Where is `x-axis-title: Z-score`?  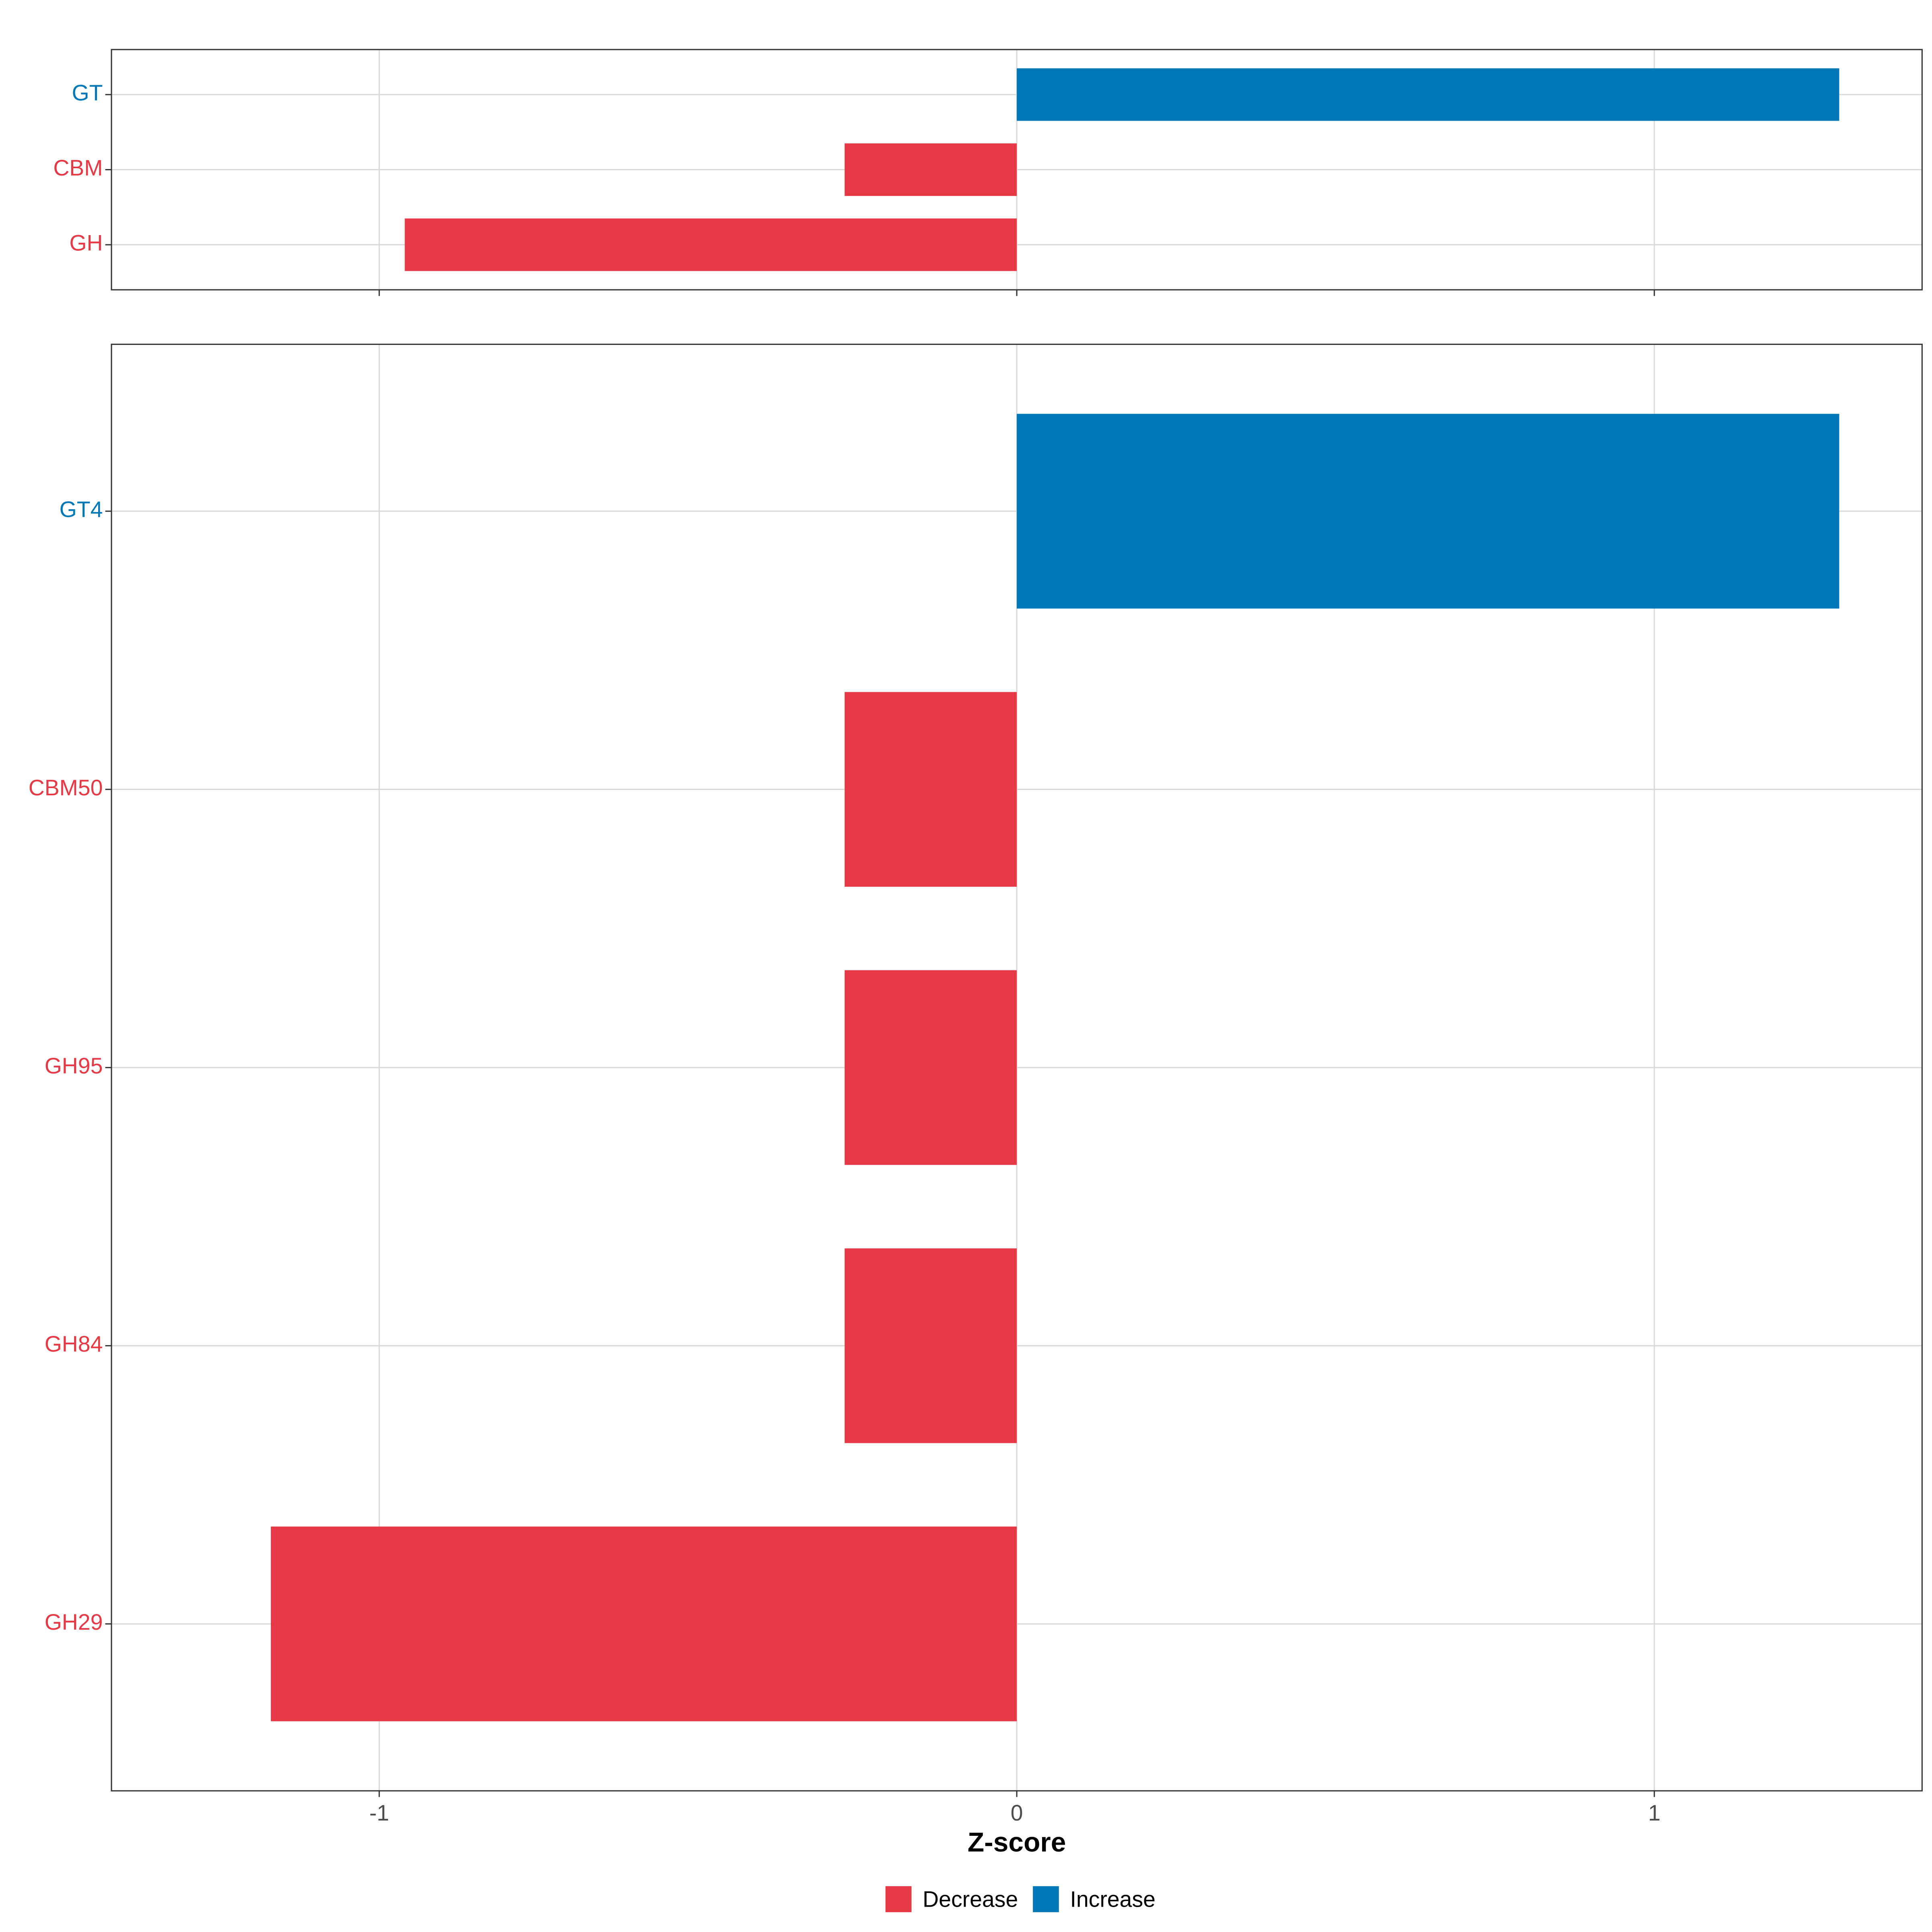
x-axis-title: Z-score is located at coordinates (1017, 1842).